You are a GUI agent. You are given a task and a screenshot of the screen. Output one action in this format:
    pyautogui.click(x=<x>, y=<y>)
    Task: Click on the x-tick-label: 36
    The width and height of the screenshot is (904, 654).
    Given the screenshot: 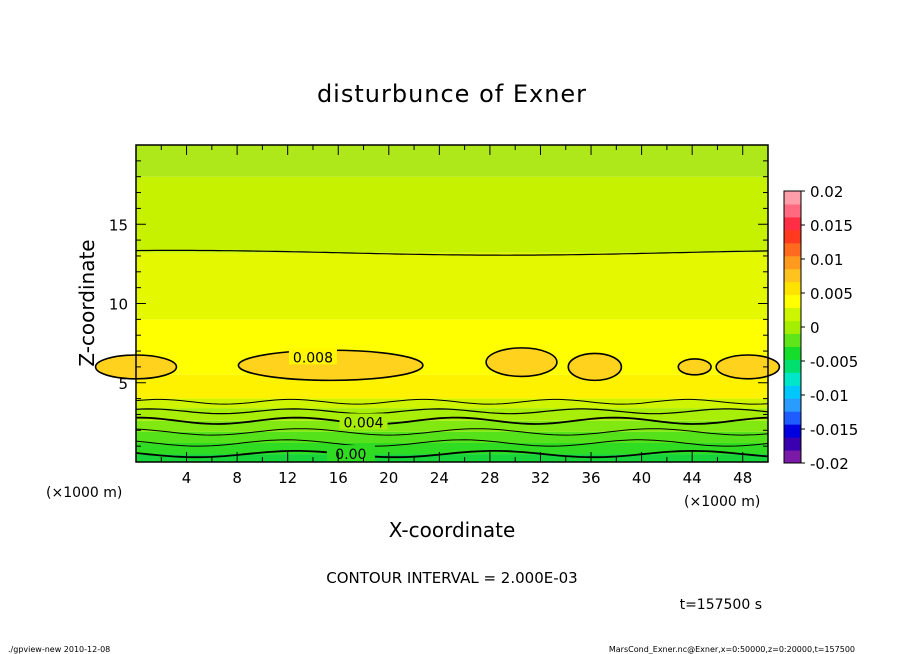 What is the action you would take?
    pyautogui.click(x=590, y=478)
    